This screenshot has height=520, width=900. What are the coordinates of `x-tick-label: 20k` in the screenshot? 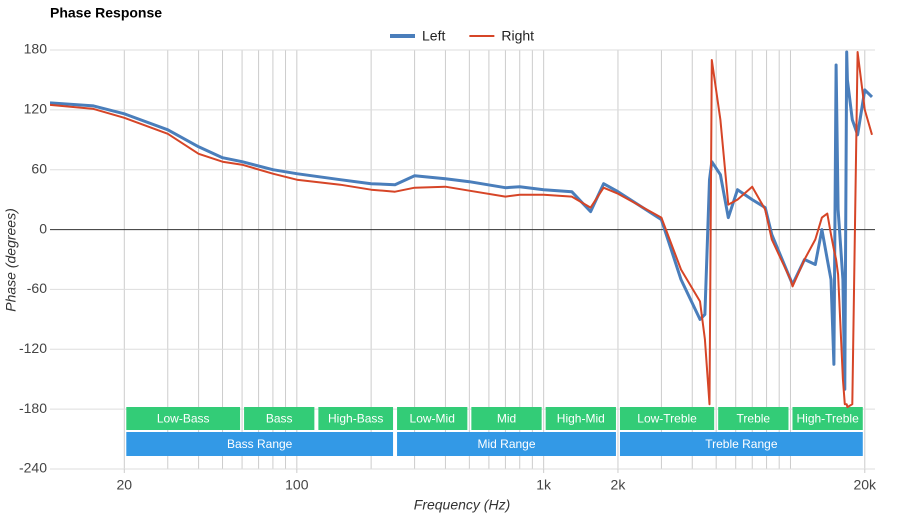 It's located at (865, 485).